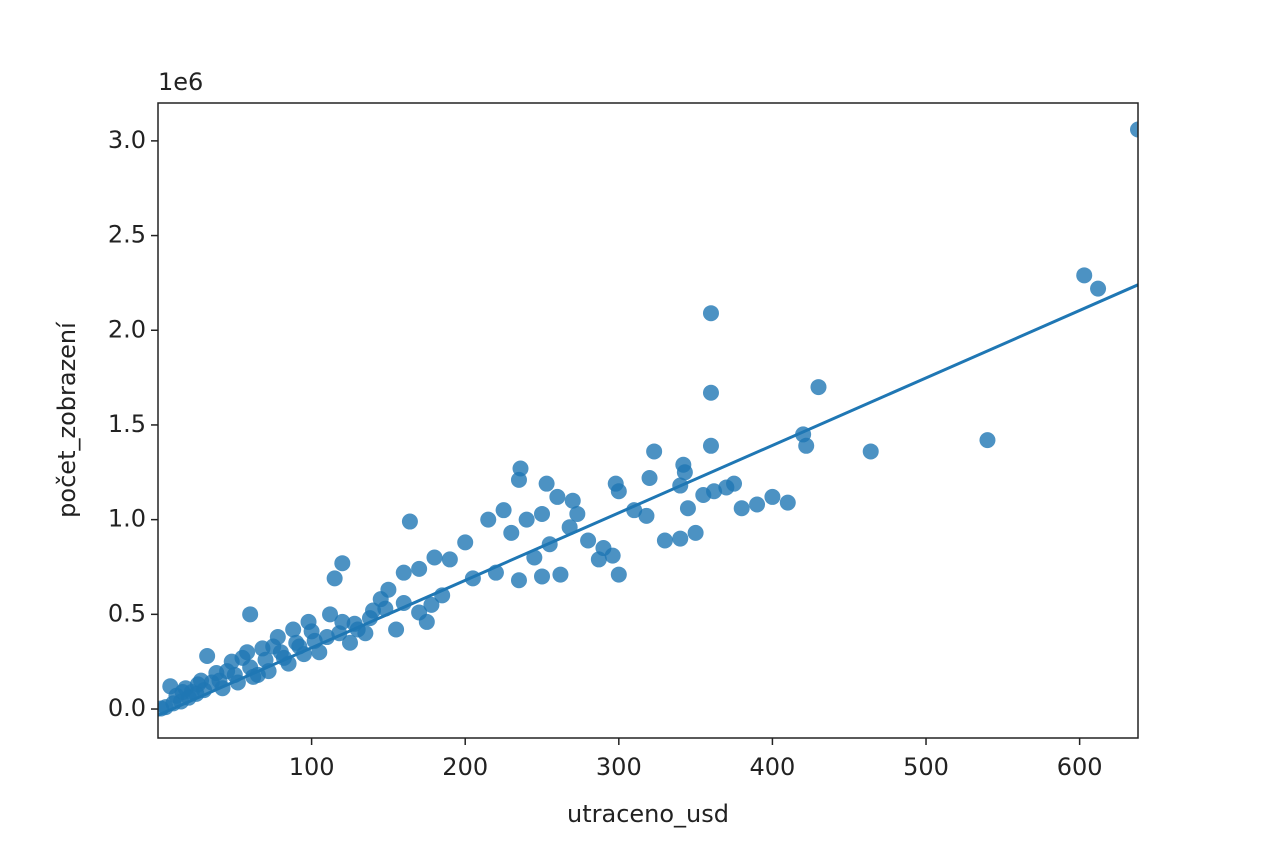 The height and width of the screenshot is (847, 1264). I want to click on y-tick-label: 2.5, so click(127, 235).